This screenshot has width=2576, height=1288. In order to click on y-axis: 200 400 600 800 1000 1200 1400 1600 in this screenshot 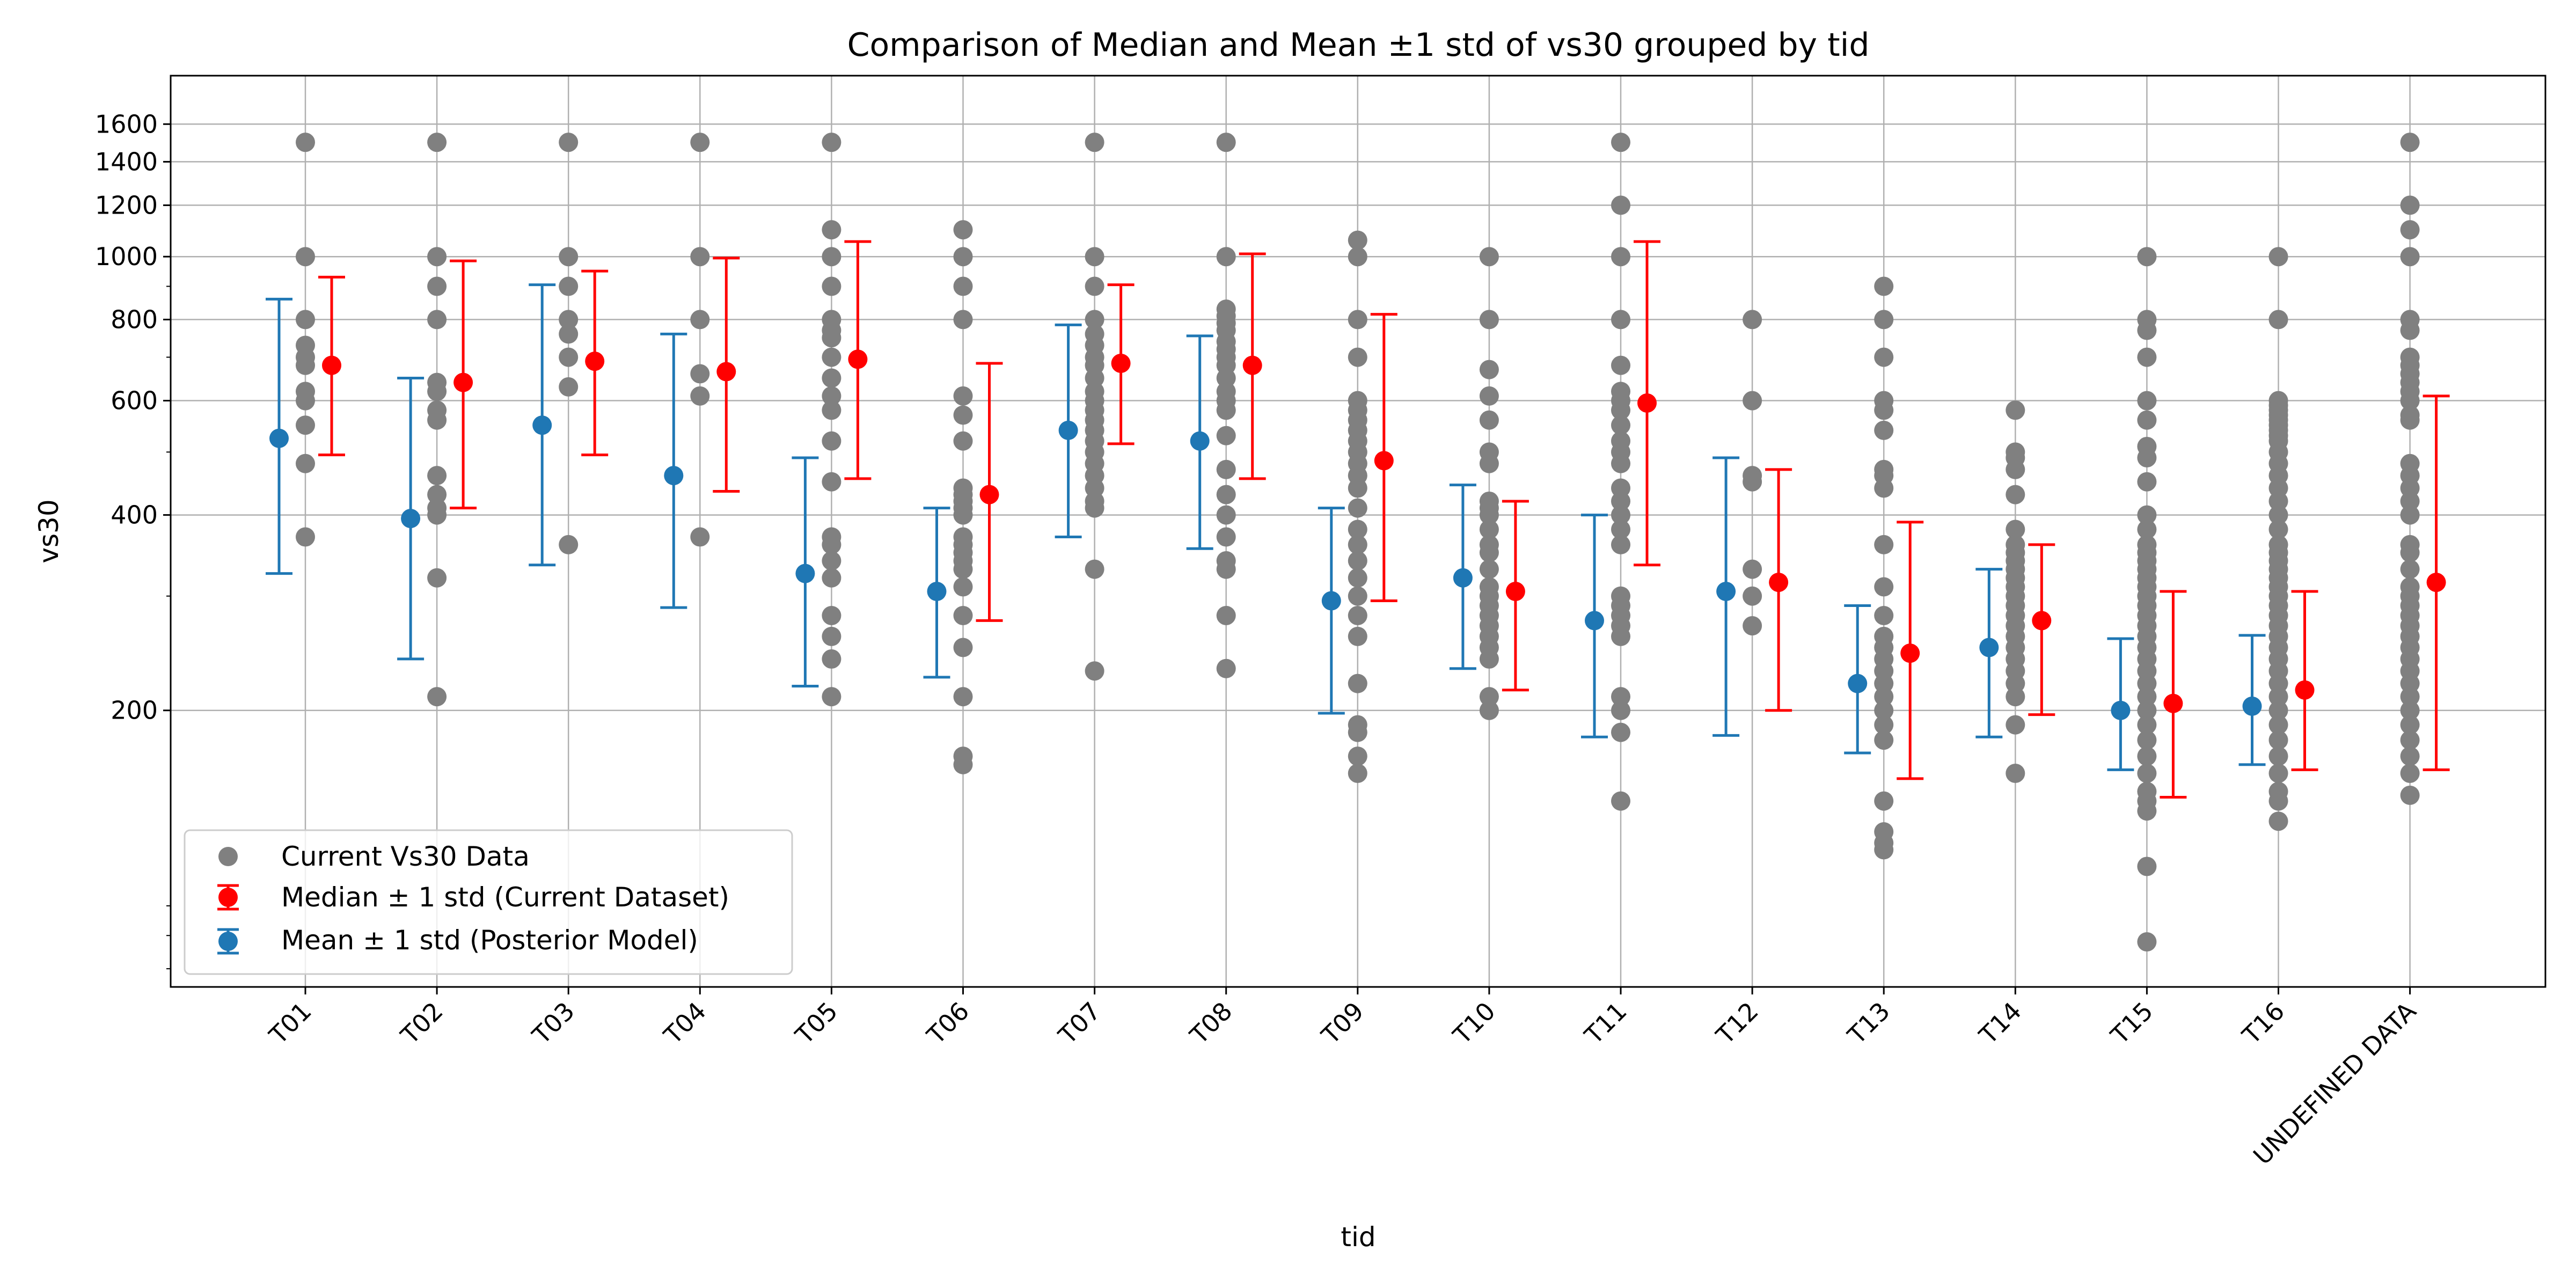, I will do `click(133, 539)`.